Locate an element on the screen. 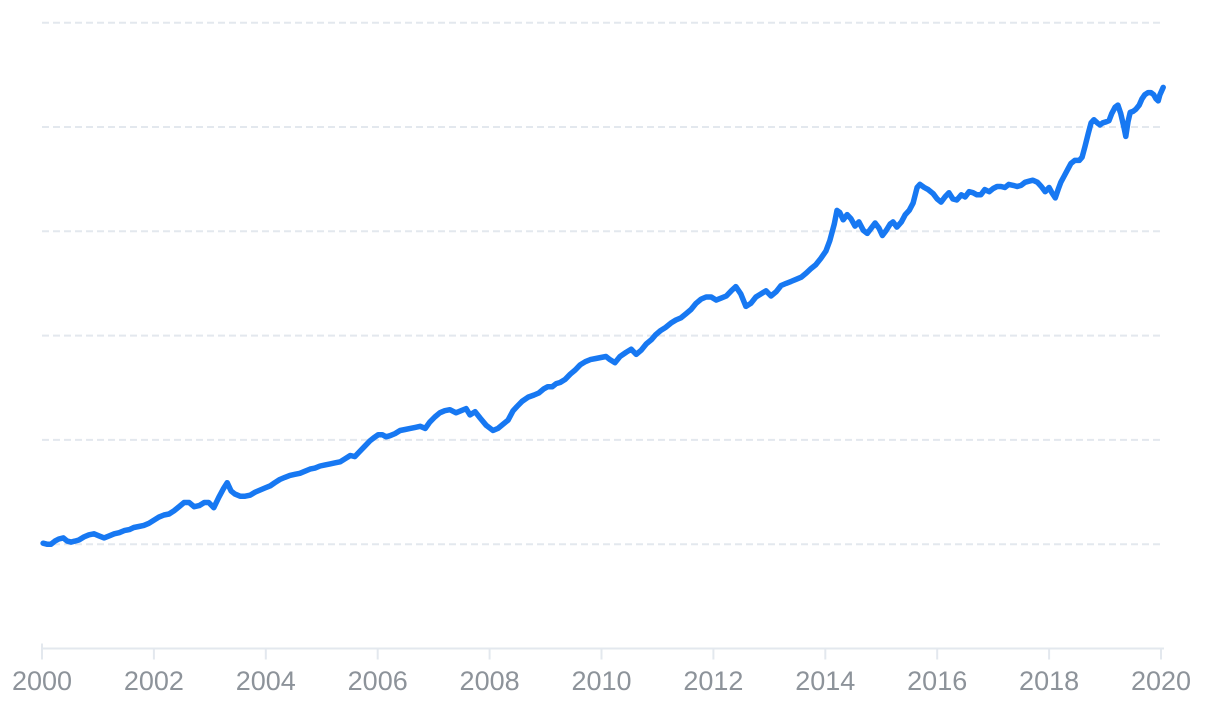 This screenshot has width=1209, height=714. x-axis-label: 2014 is located at coordinates (825, 681).